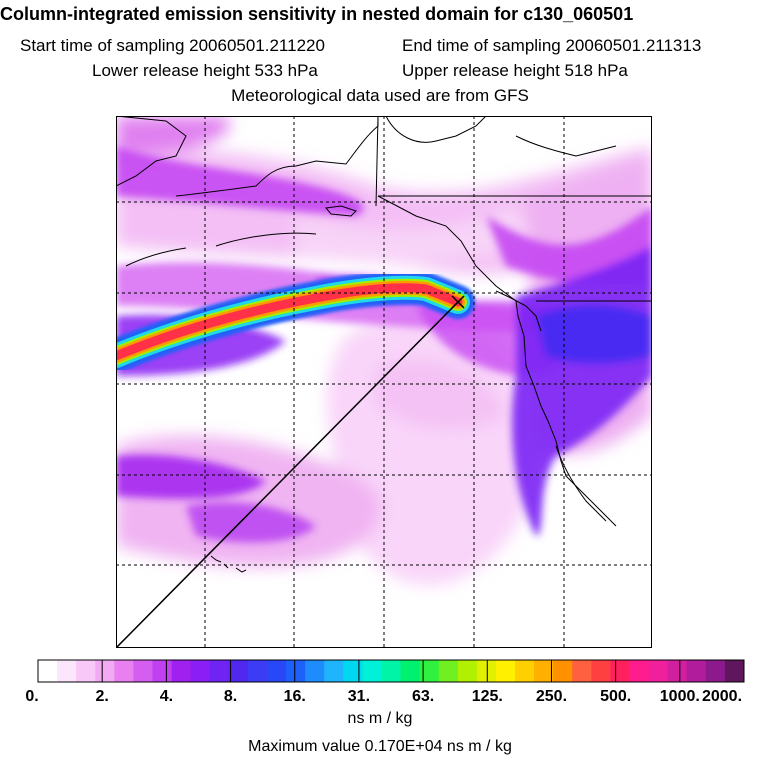  What do you see at coordinates (102, 696) in the screenshot?
I see `colorbar-tick-label: 2.` at bounding box center [102, 696].